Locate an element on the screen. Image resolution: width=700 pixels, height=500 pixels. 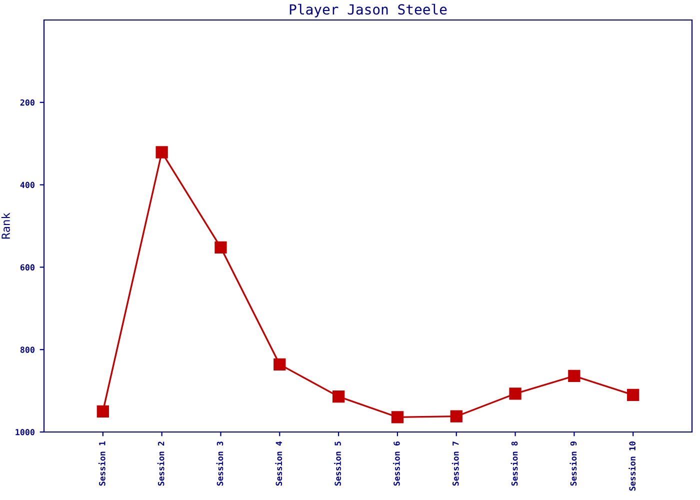
x-tick-label: Session 9 is located at coordinates (573, 464).